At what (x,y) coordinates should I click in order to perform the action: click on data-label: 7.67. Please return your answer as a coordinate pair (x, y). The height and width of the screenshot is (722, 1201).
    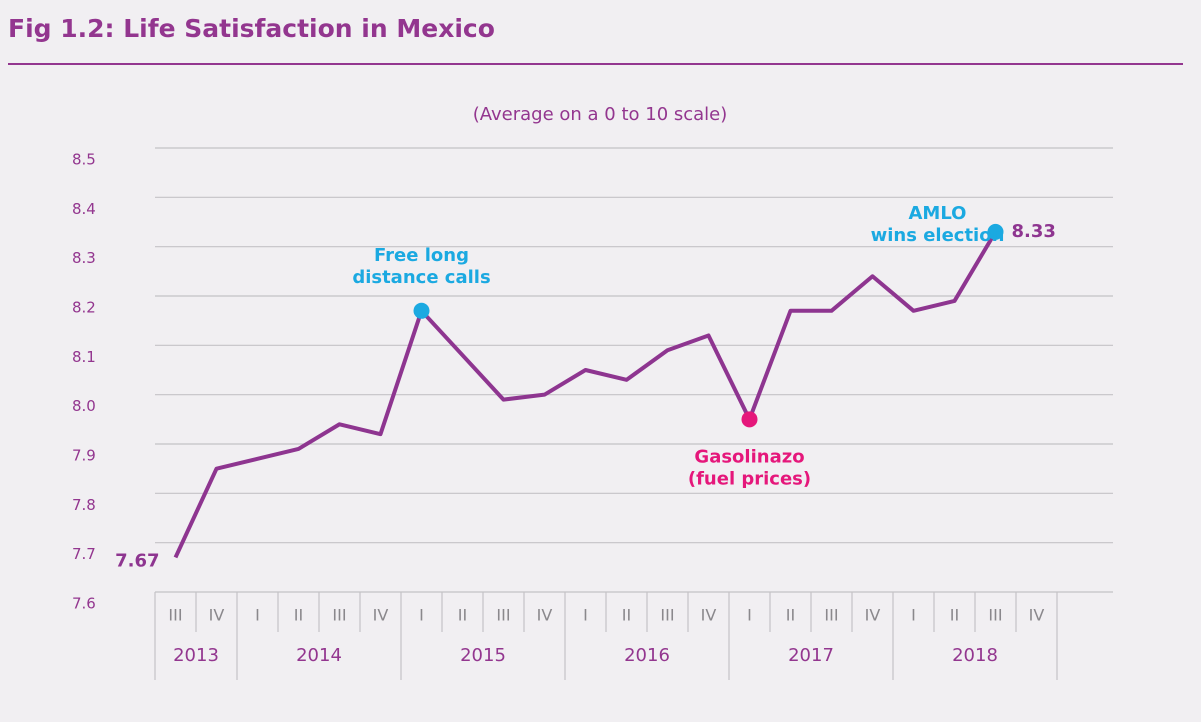
    Looking at the image, I should click on (137, 560).